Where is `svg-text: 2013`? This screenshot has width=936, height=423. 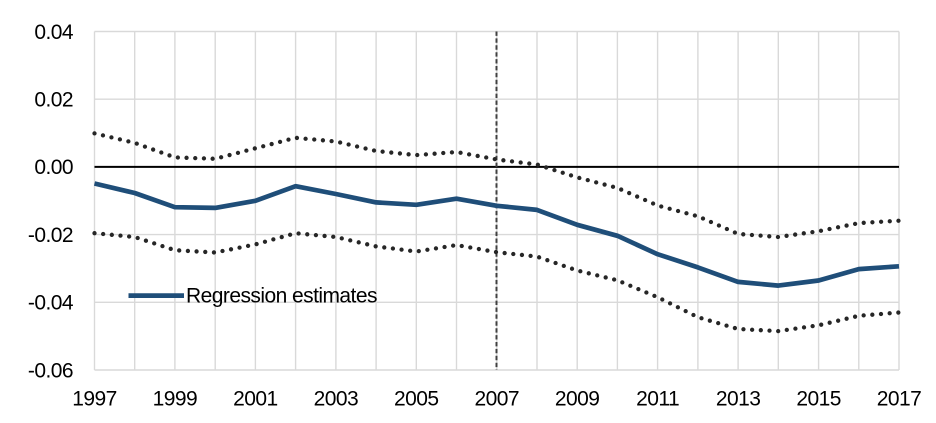
svg-text: 2013 is located at coordinates (738, 398).